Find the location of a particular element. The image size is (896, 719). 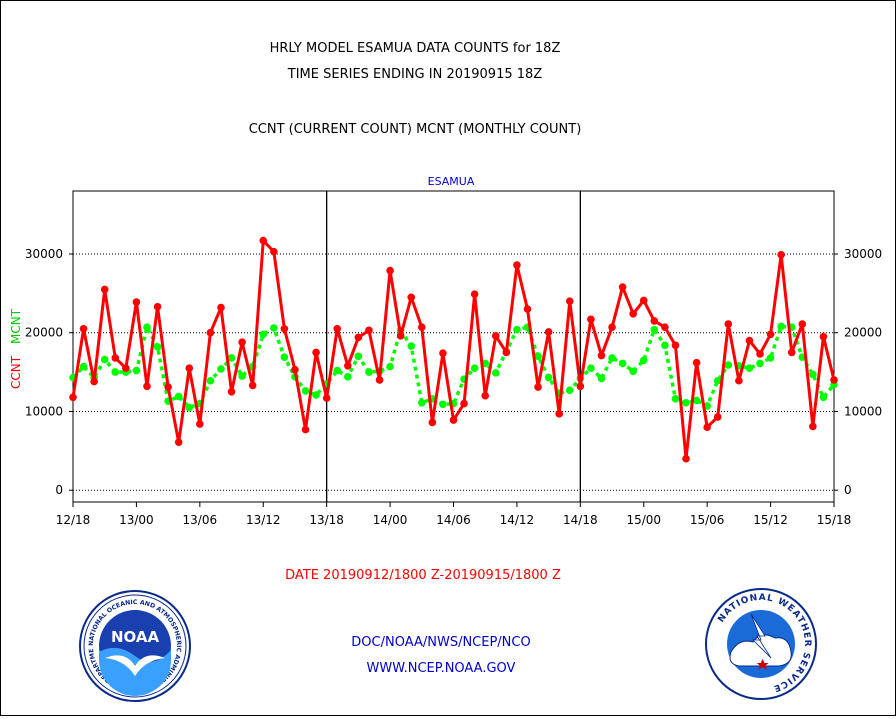

y-tick-label-left: 10000 is located at coordinates (44, 411).